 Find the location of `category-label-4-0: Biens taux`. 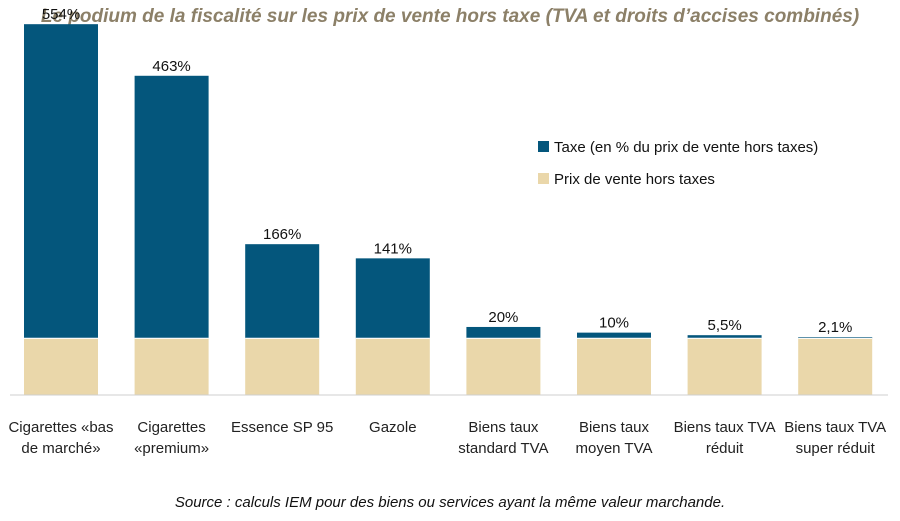

category-label-4-0: Biens taux is located at coordinates (503, 427).